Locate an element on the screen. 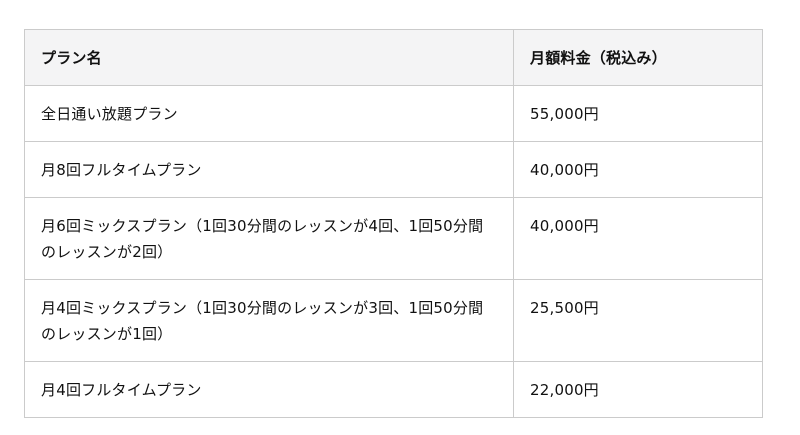  plan-name-cell: 全日通い放題プラン is located at coordinates (269, 113).